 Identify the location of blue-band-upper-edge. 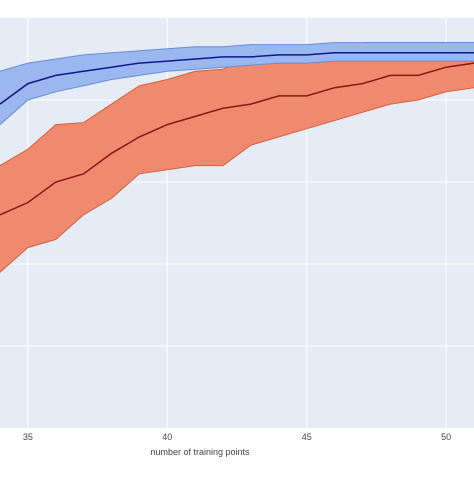
(237, 57).